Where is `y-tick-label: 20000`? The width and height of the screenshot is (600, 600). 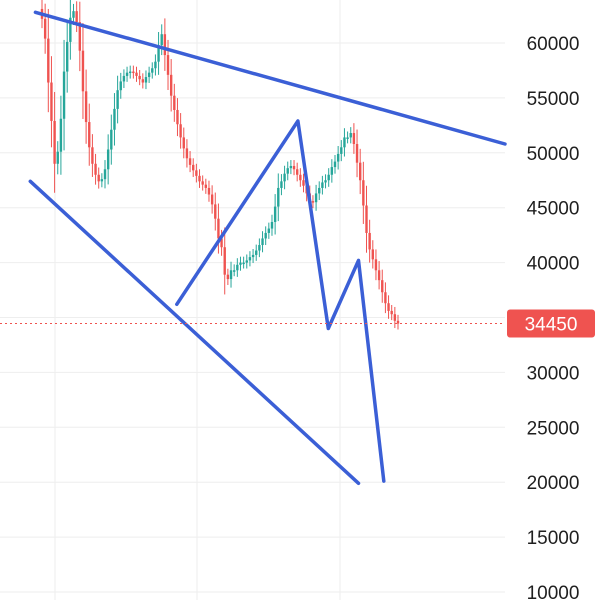
y-tick-label: 20000 is located at coordinates (553, 483).